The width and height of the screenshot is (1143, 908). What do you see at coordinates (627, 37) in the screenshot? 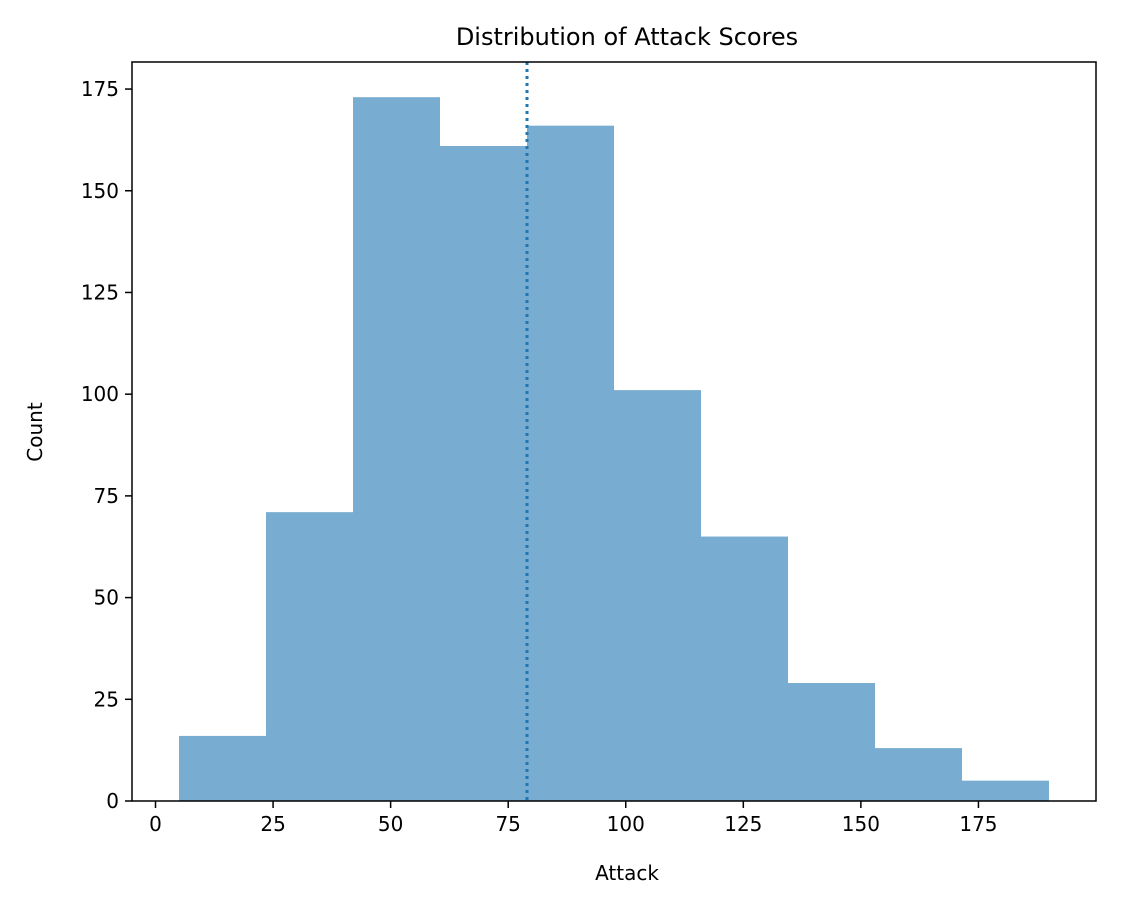
I see `chart-title: Distribution of Attack Scores` at bounding box center [627, 37].